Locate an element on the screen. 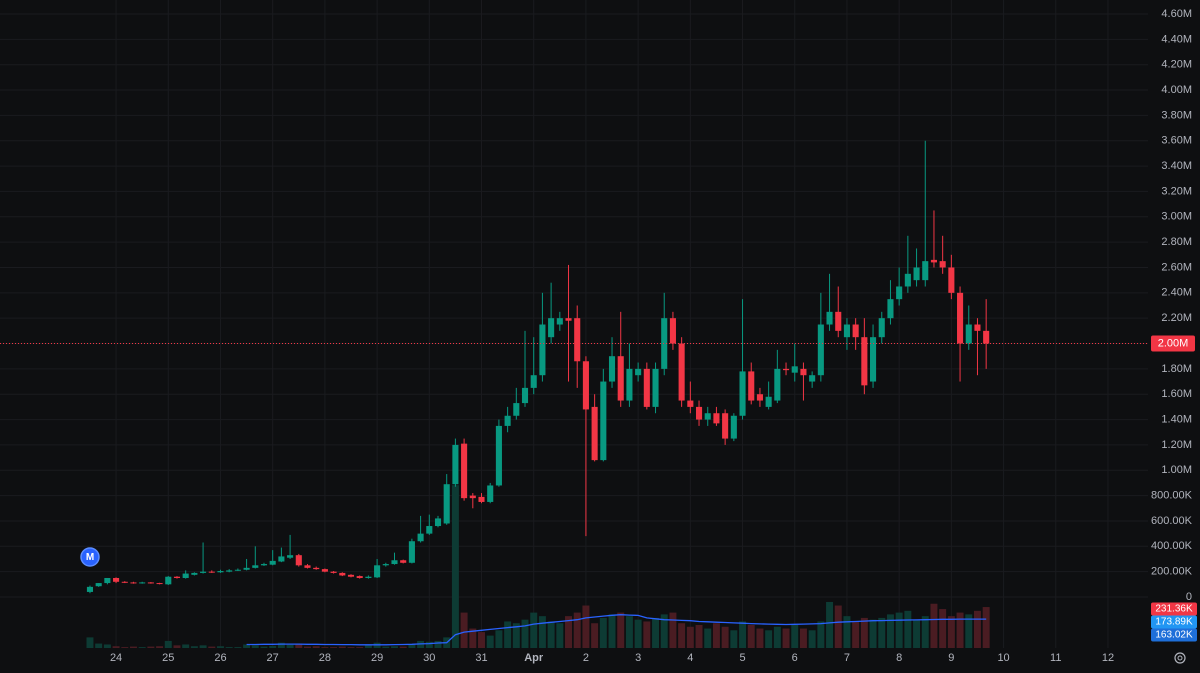 The image size is (1200, 673). settings-dot is located at coordinates (1180, 658).